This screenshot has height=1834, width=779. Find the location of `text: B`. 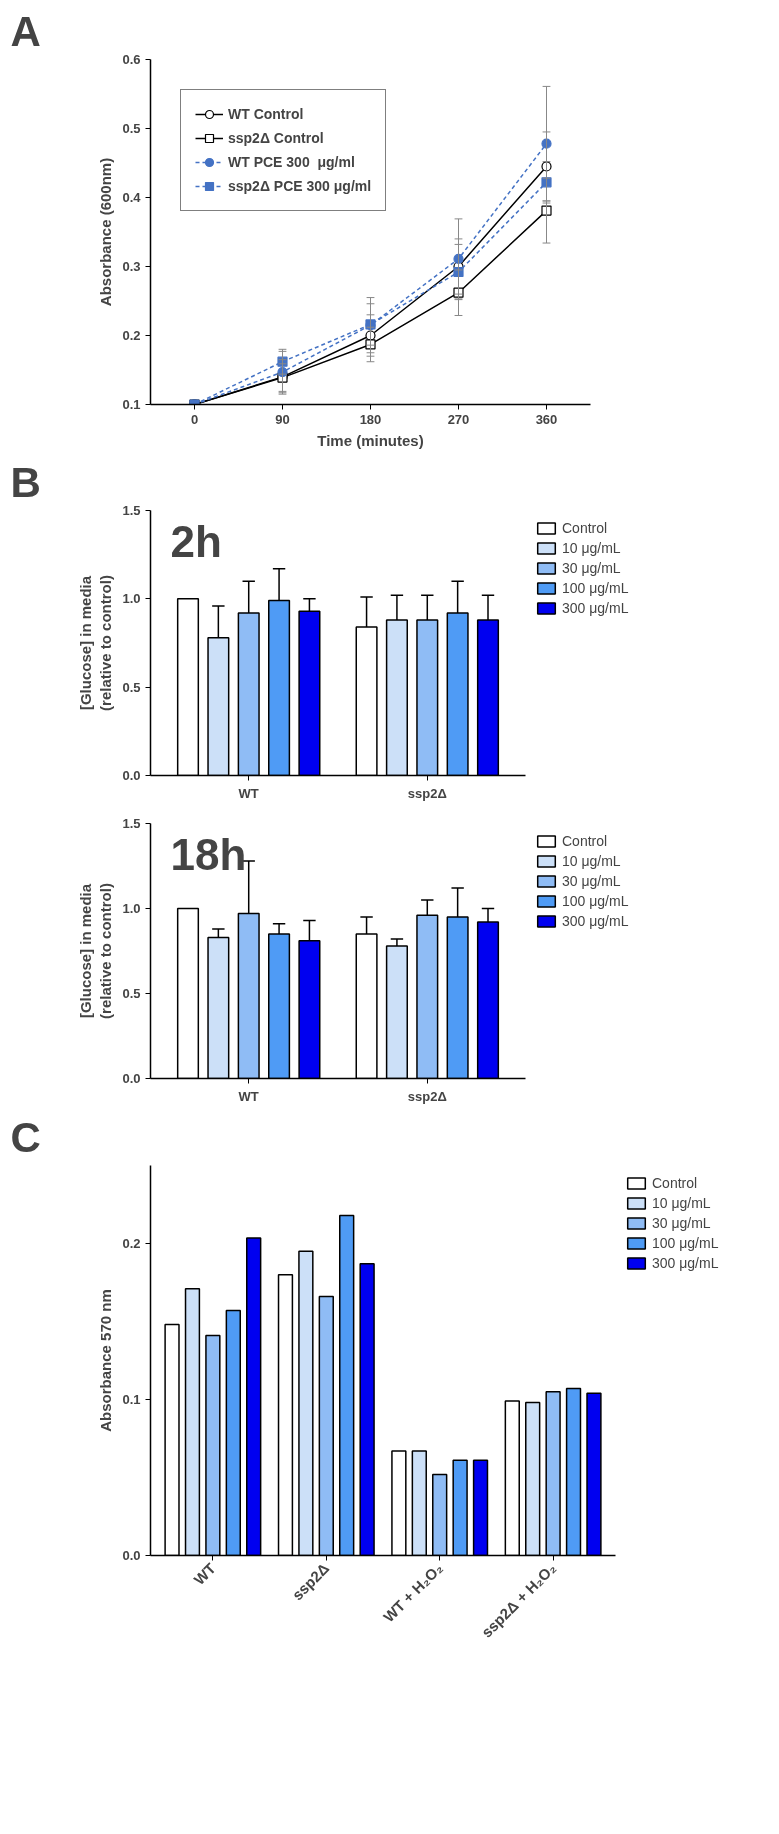

text: B is located at coordinates (25, 482).